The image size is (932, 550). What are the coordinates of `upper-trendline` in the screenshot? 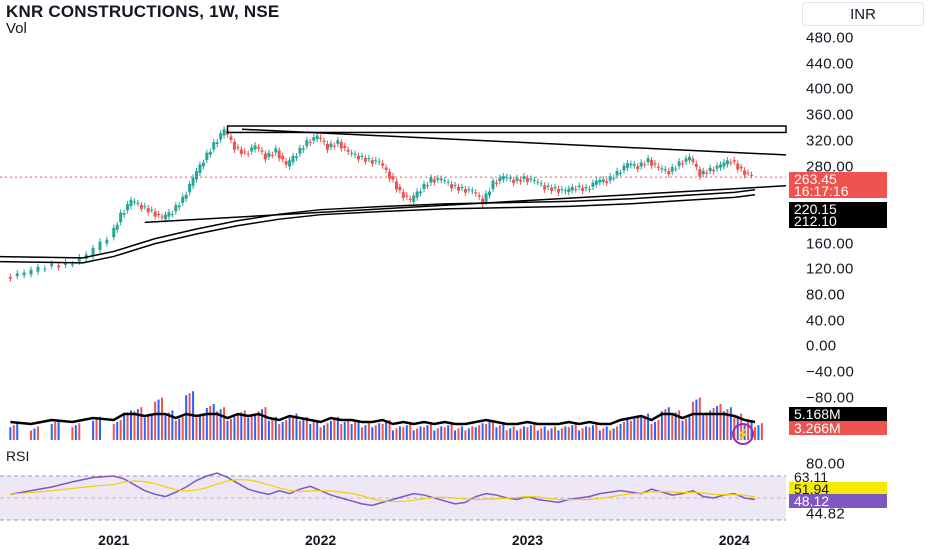 It's located at (514, 142).